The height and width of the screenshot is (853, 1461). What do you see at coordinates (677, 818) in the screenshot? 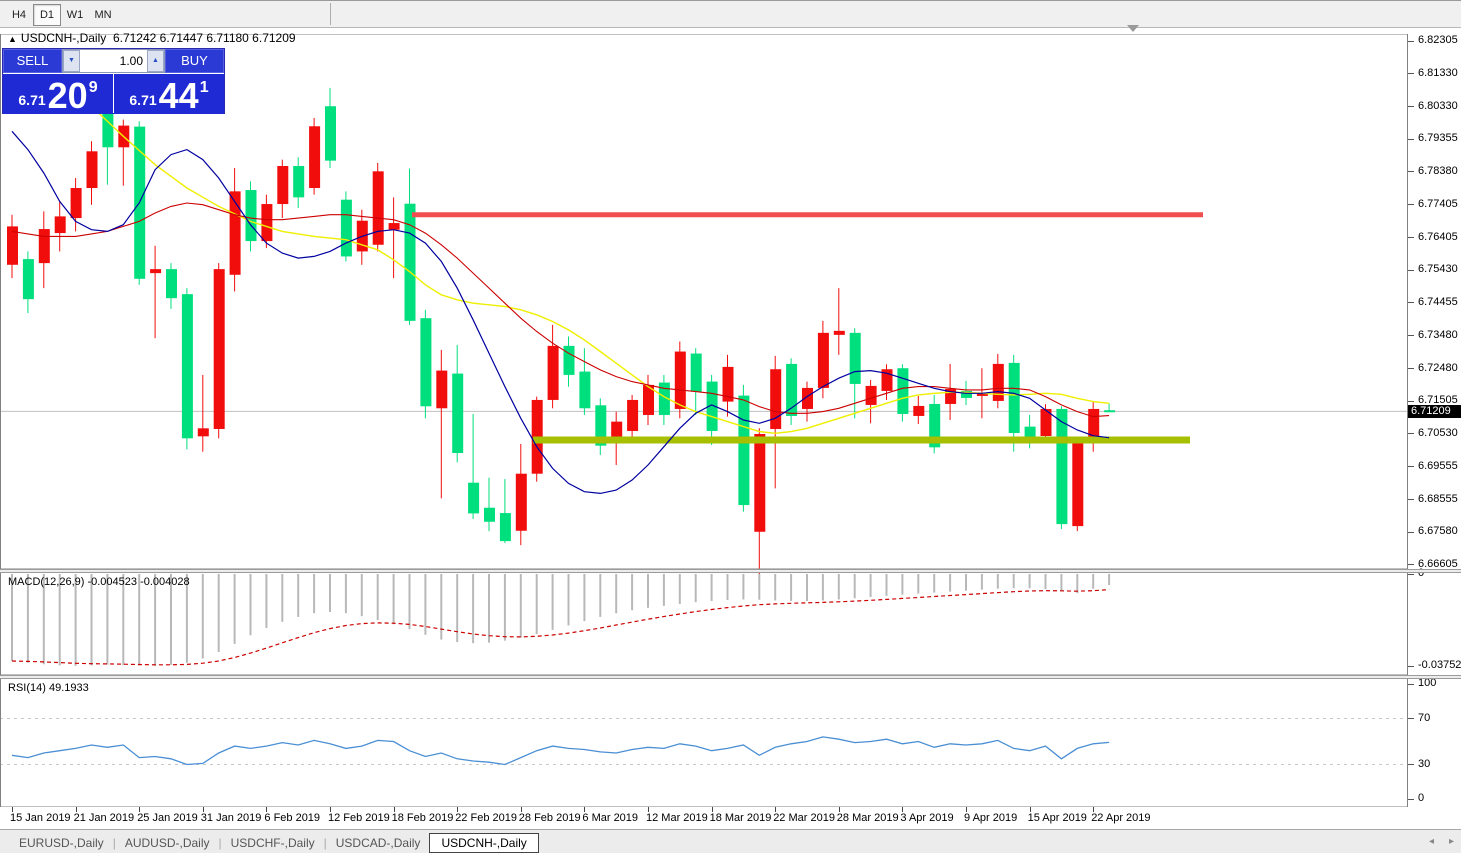
I see `date-axis-label: 12 Mar 2019` at bounding box center [677, 818].